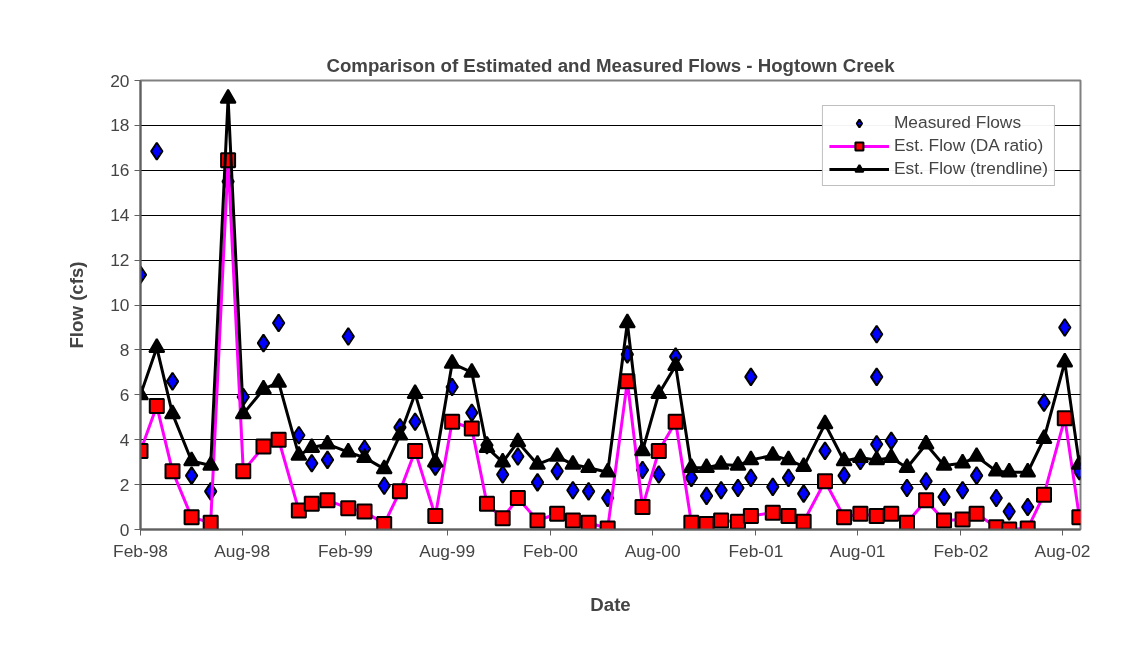 The width and height of the screenshot is (1133, 649). I want to click on y-tick-label: 6, so click(124, 394).